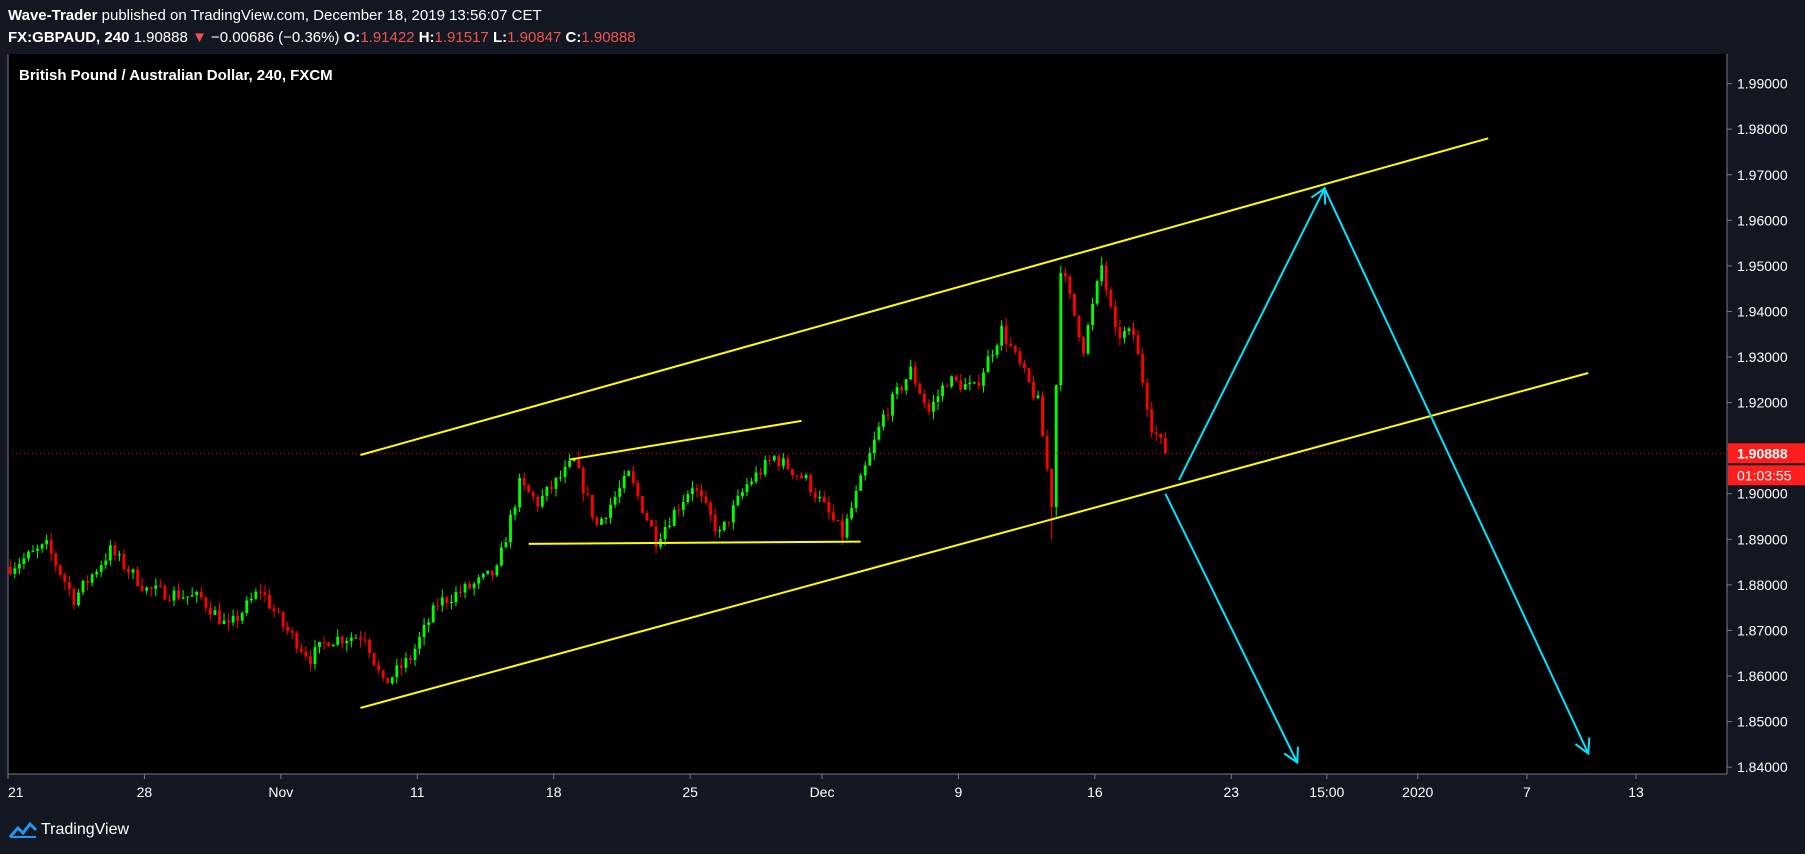 The height and width of the screenshot is (854, 1805). I want to click on y-tick-label: 1.99000, so click(1762, 84).